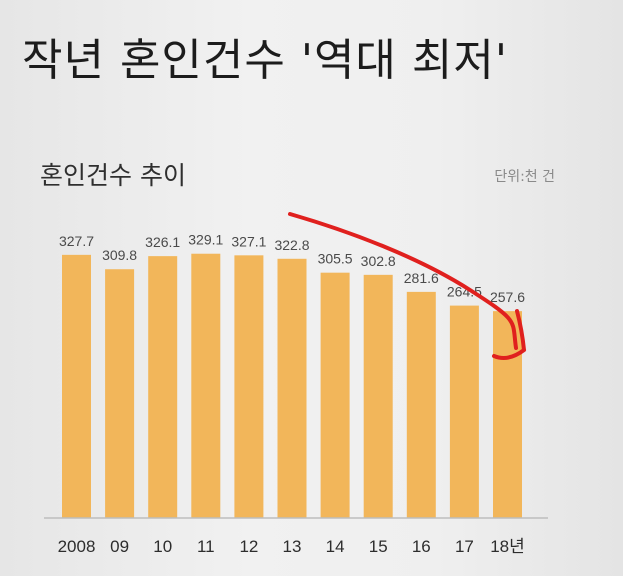 This screenshot has width=623, height=576. What do you see at coordinates (403, 281) in the screenshot?
I see `annotation-arrow-line` at bounding box center [403, 281].